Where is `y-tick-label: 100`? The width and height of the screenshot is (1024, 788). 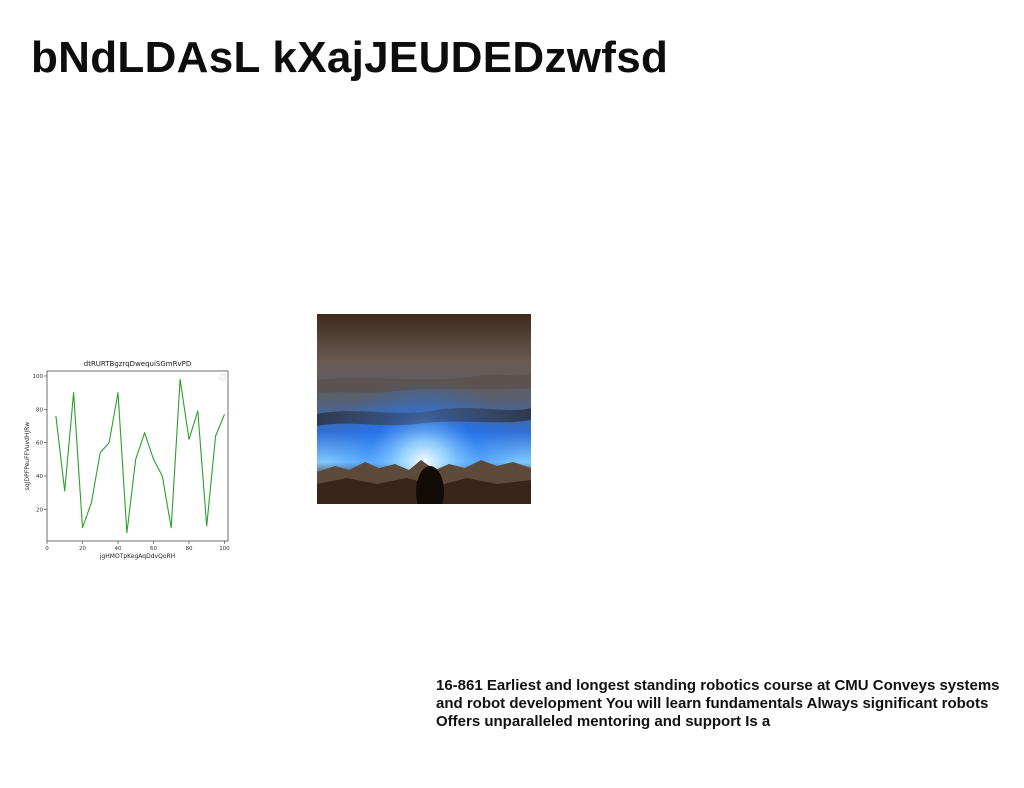 y-tick-label: 100 is located at coordinates (38, 377).